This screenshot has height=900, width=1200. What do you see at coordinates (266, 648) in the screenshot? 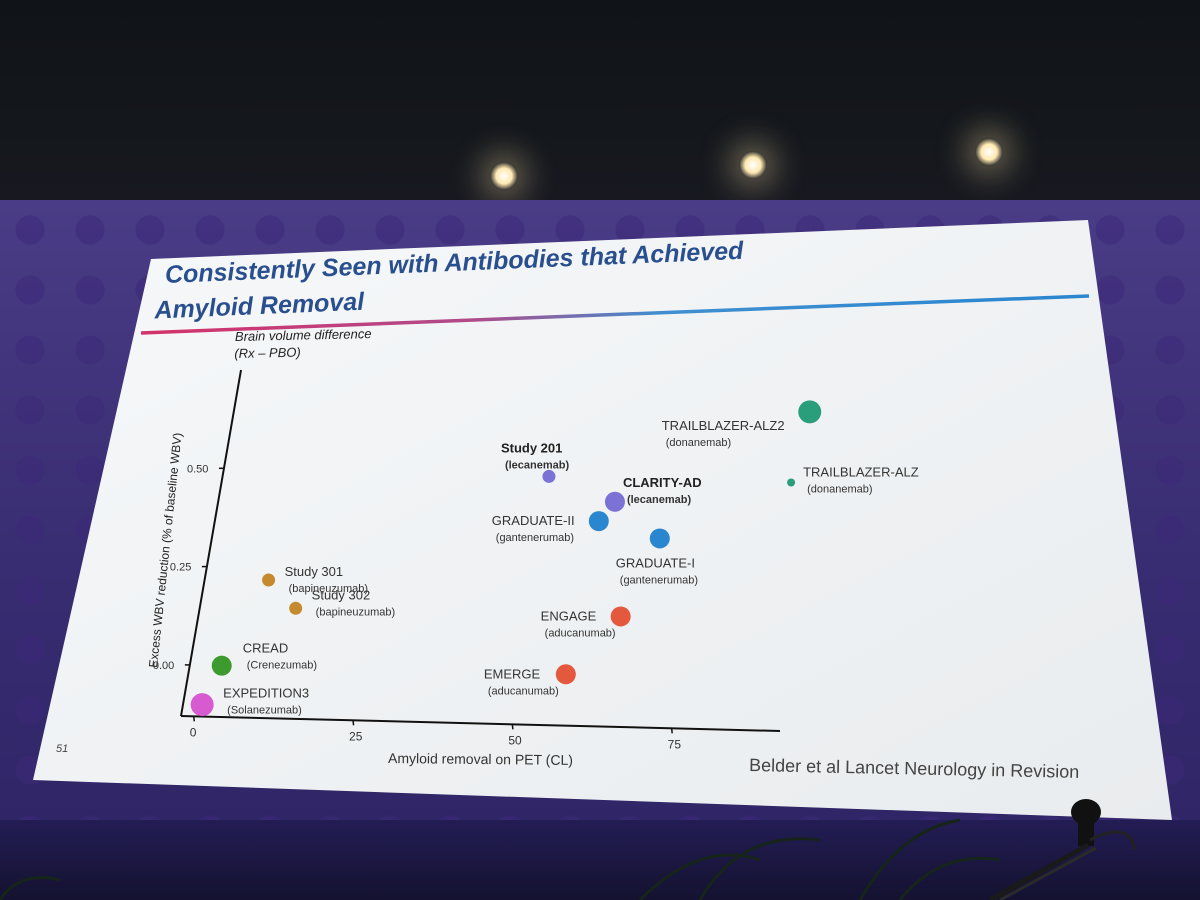
I see `point-label: CREAD` at bounding box center [266, 648].